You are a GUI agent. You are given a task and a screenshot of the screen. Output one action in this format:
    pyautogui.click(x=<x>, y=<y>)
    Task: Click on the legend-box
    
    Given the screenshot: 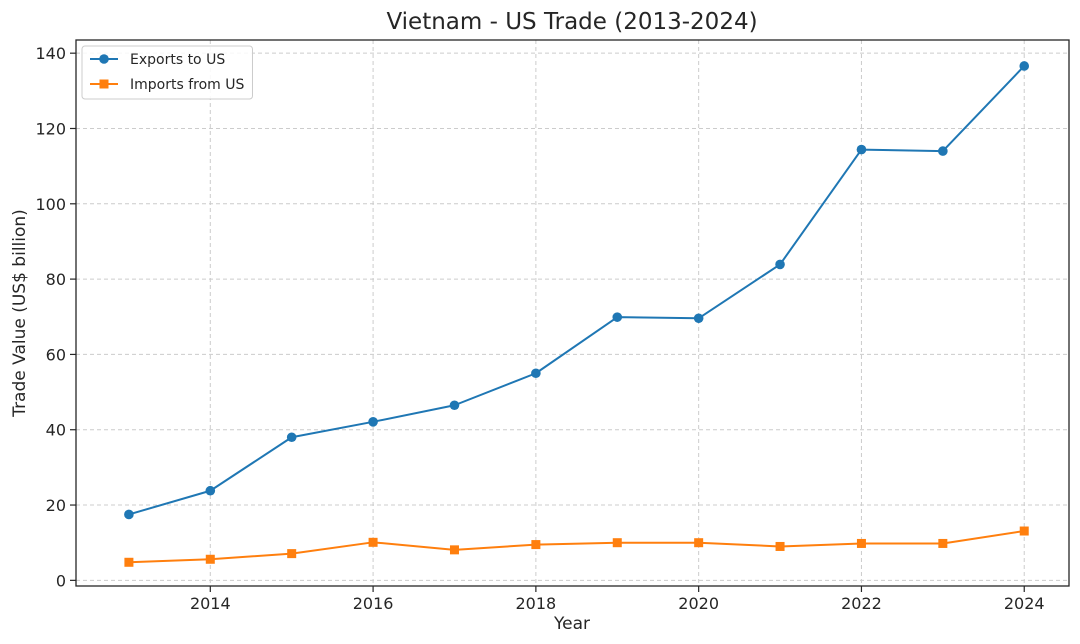 What is the action you would take?
    pyautogui.click(x=167, y=72)
    